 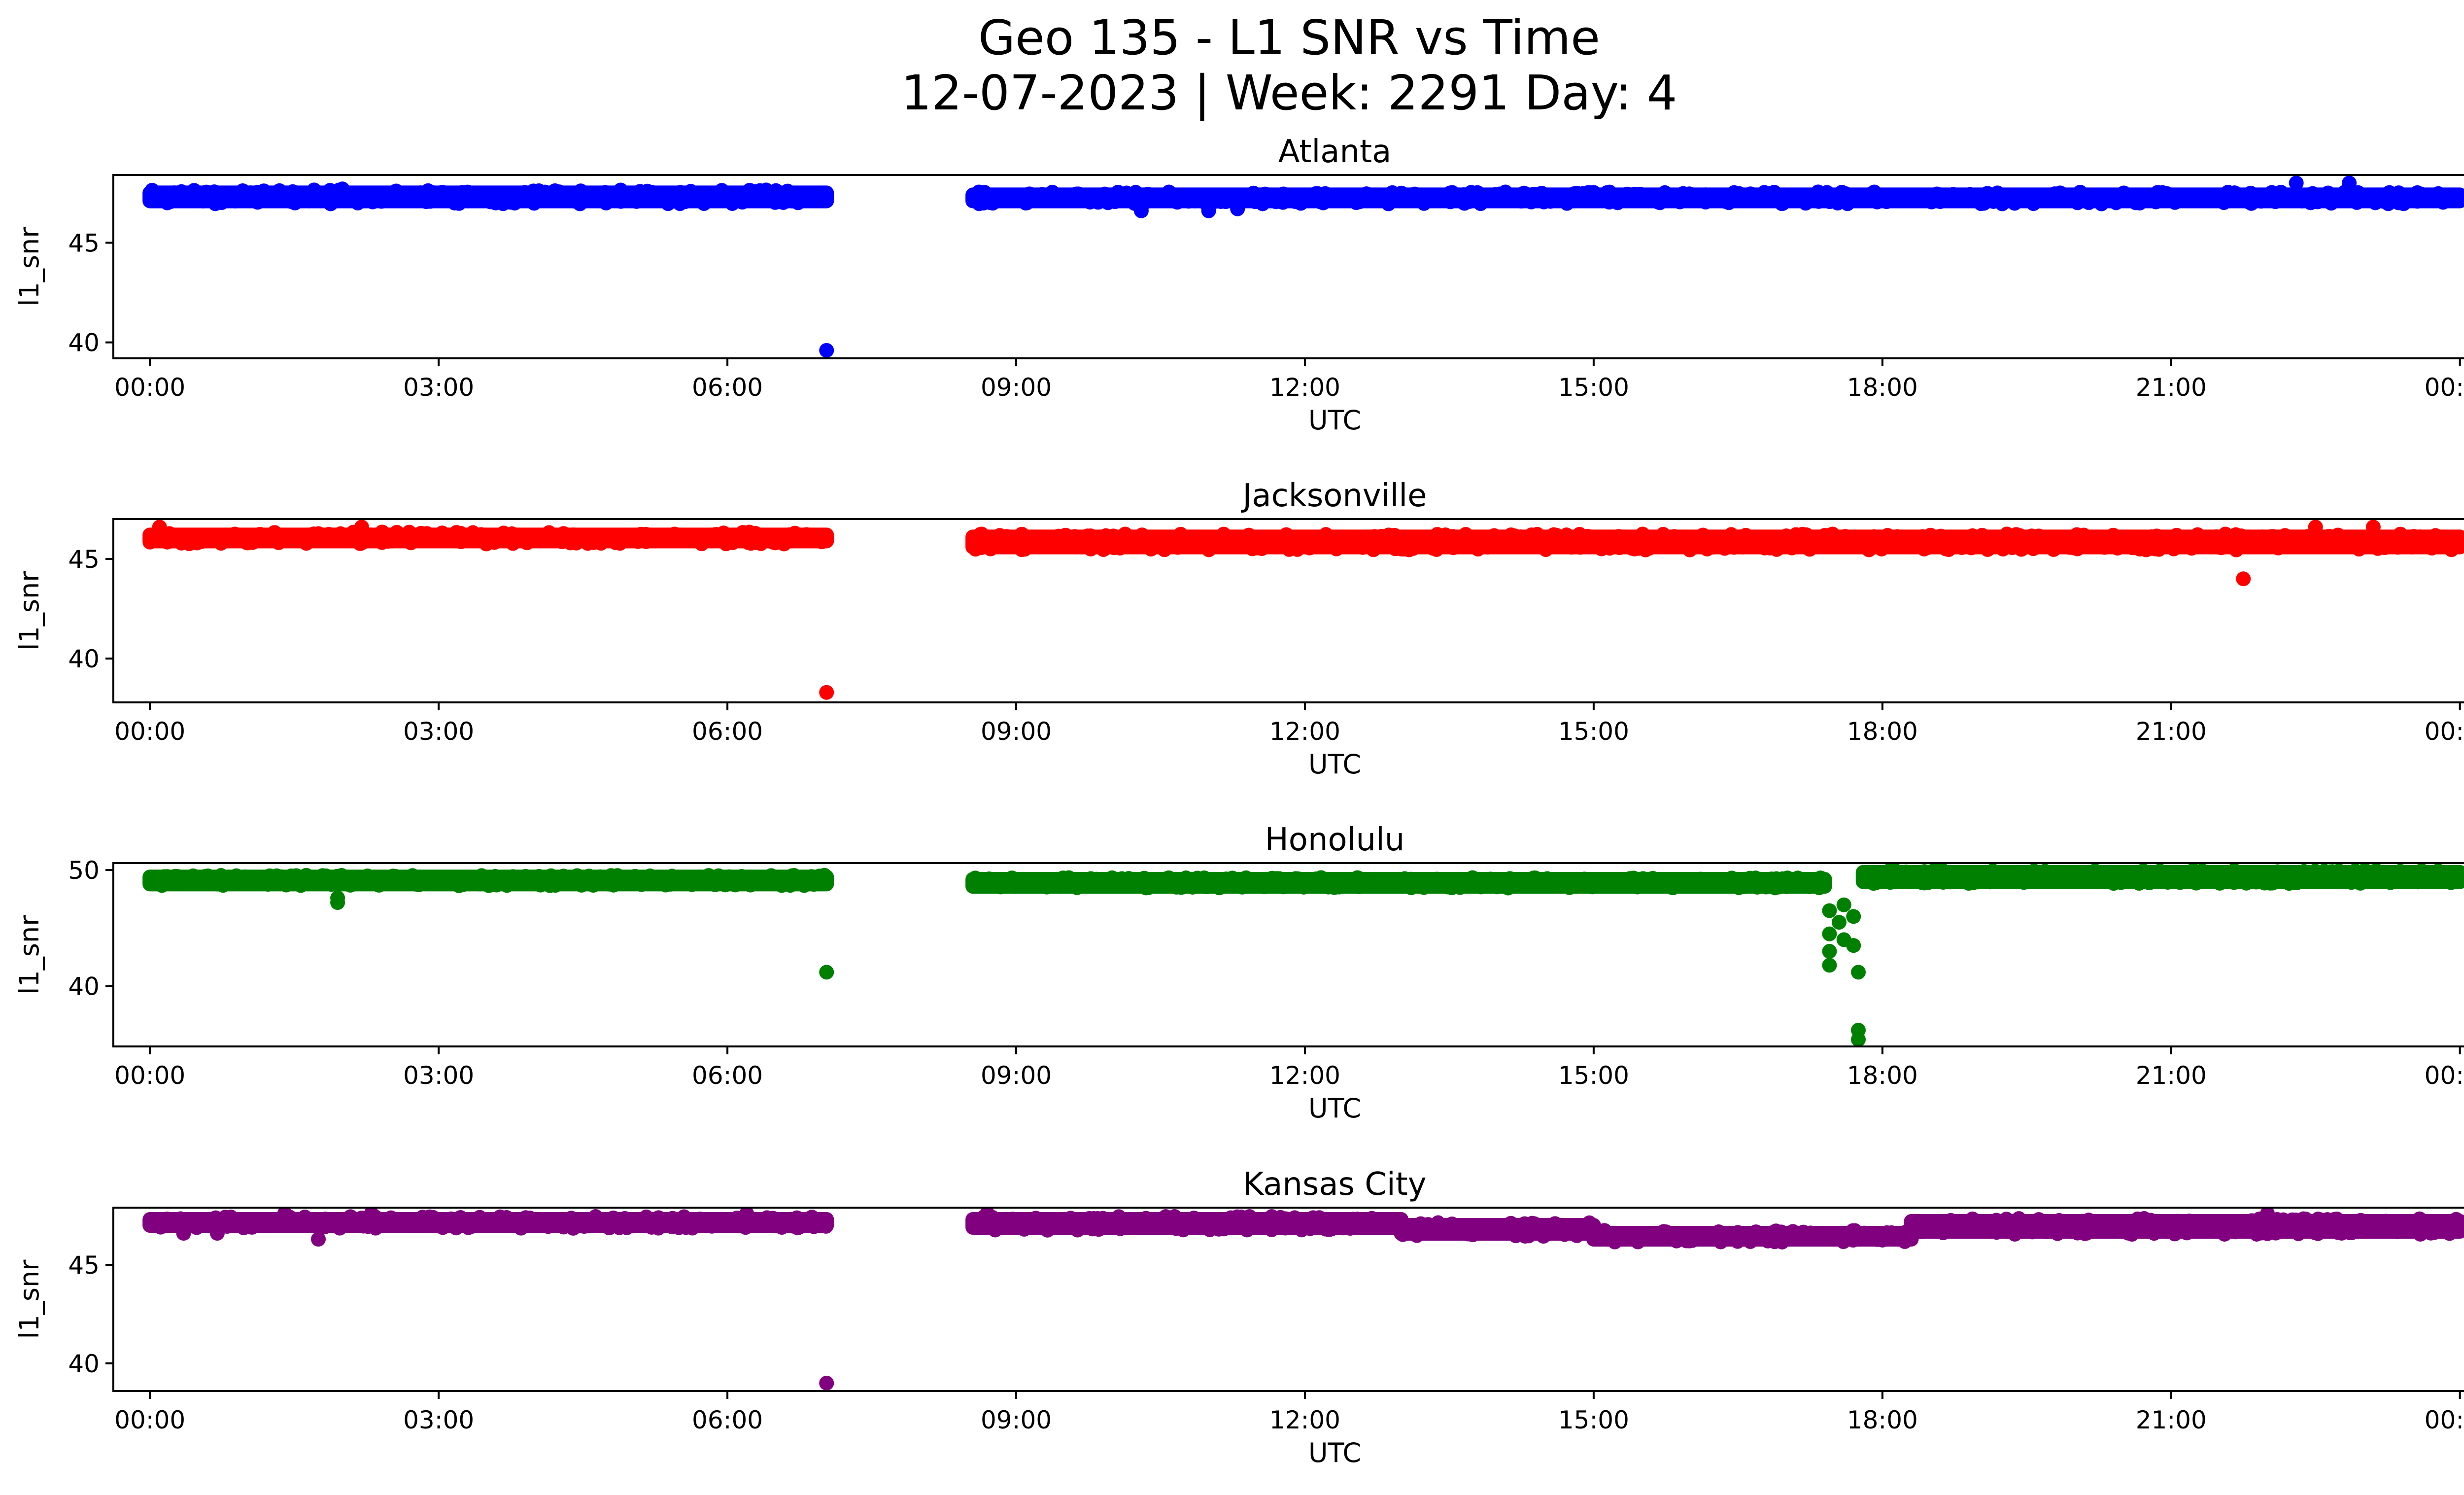 What do you see at coordinates (1288, 1299) in the screenshot?
I see `axes-frame` at bounding box center [1288, 1299].